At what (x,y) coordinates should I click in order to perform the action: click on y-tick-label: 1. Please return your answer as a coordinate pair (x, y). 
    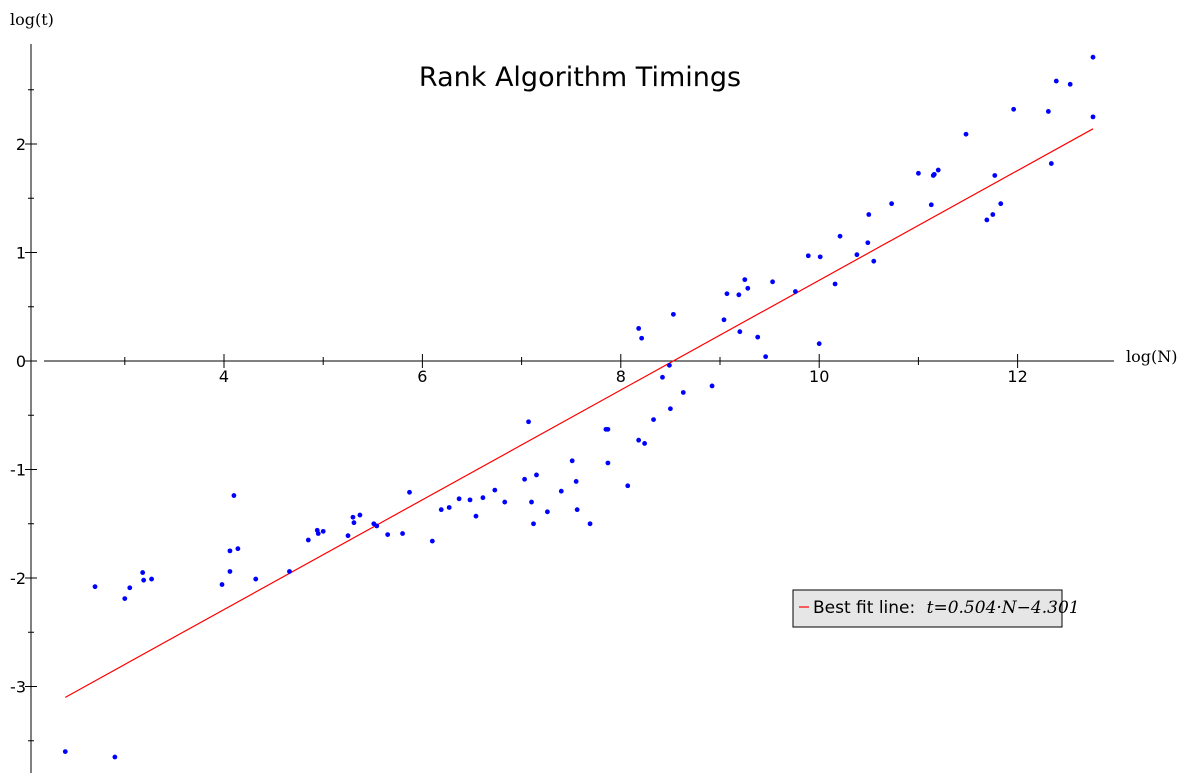
    Looking at the image, I should click on (21, 253).